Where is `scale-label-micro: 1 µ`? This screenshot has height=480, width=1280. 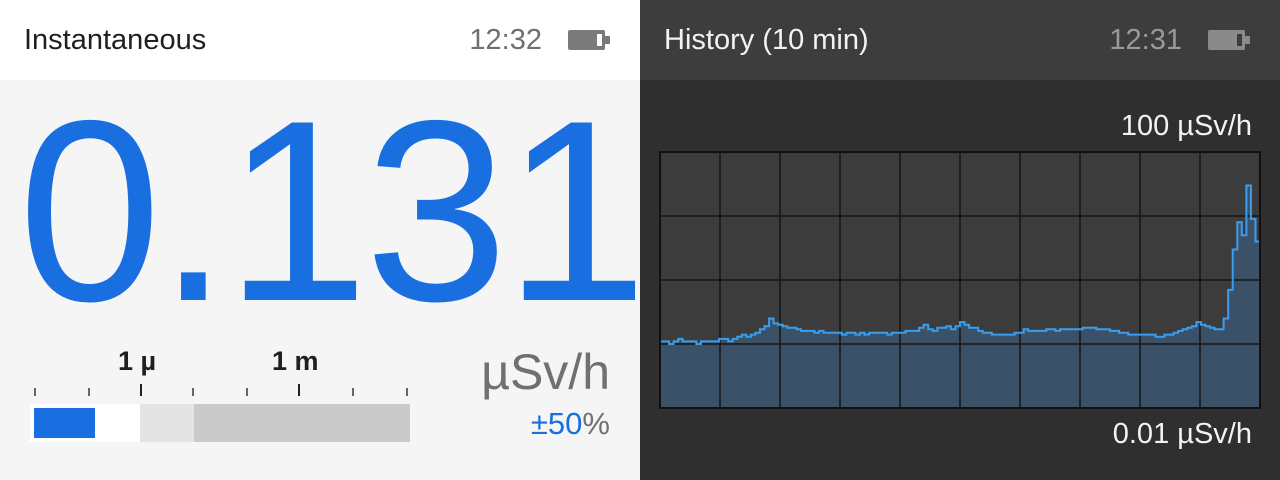
scale-label-micro: 1 µ is located at coordinates (137, 361).